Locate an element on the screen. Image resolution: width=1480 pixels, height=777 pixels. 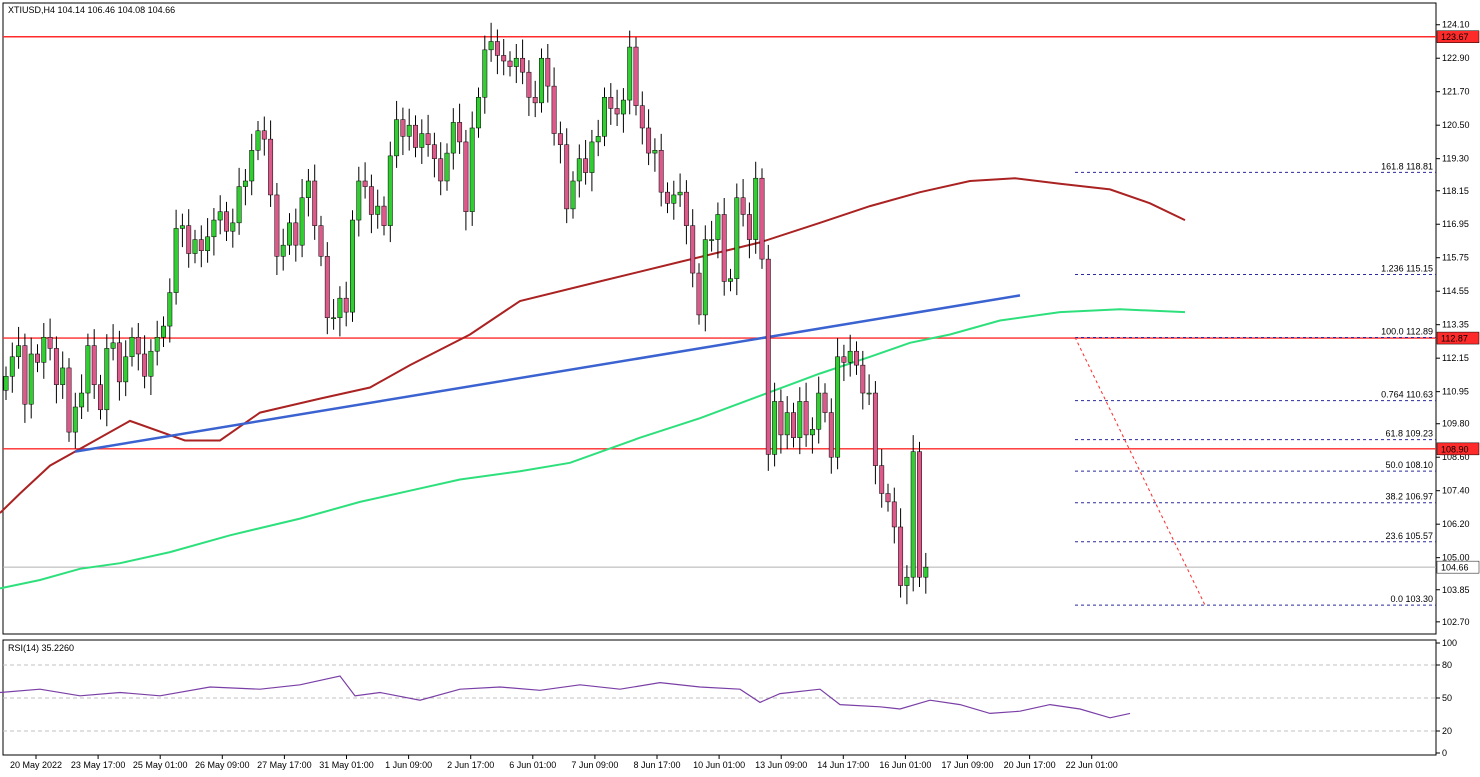
price-tag-label: 123.67 is located at coordinates (1455, 37).